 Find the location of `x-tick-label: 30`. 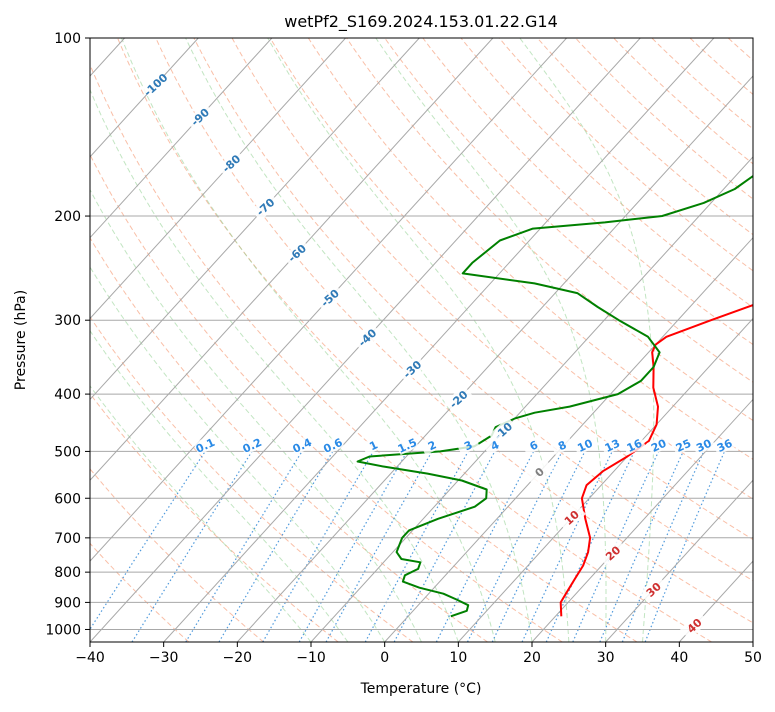

x-tick-label: 30 is located at coordinates (606, 658).